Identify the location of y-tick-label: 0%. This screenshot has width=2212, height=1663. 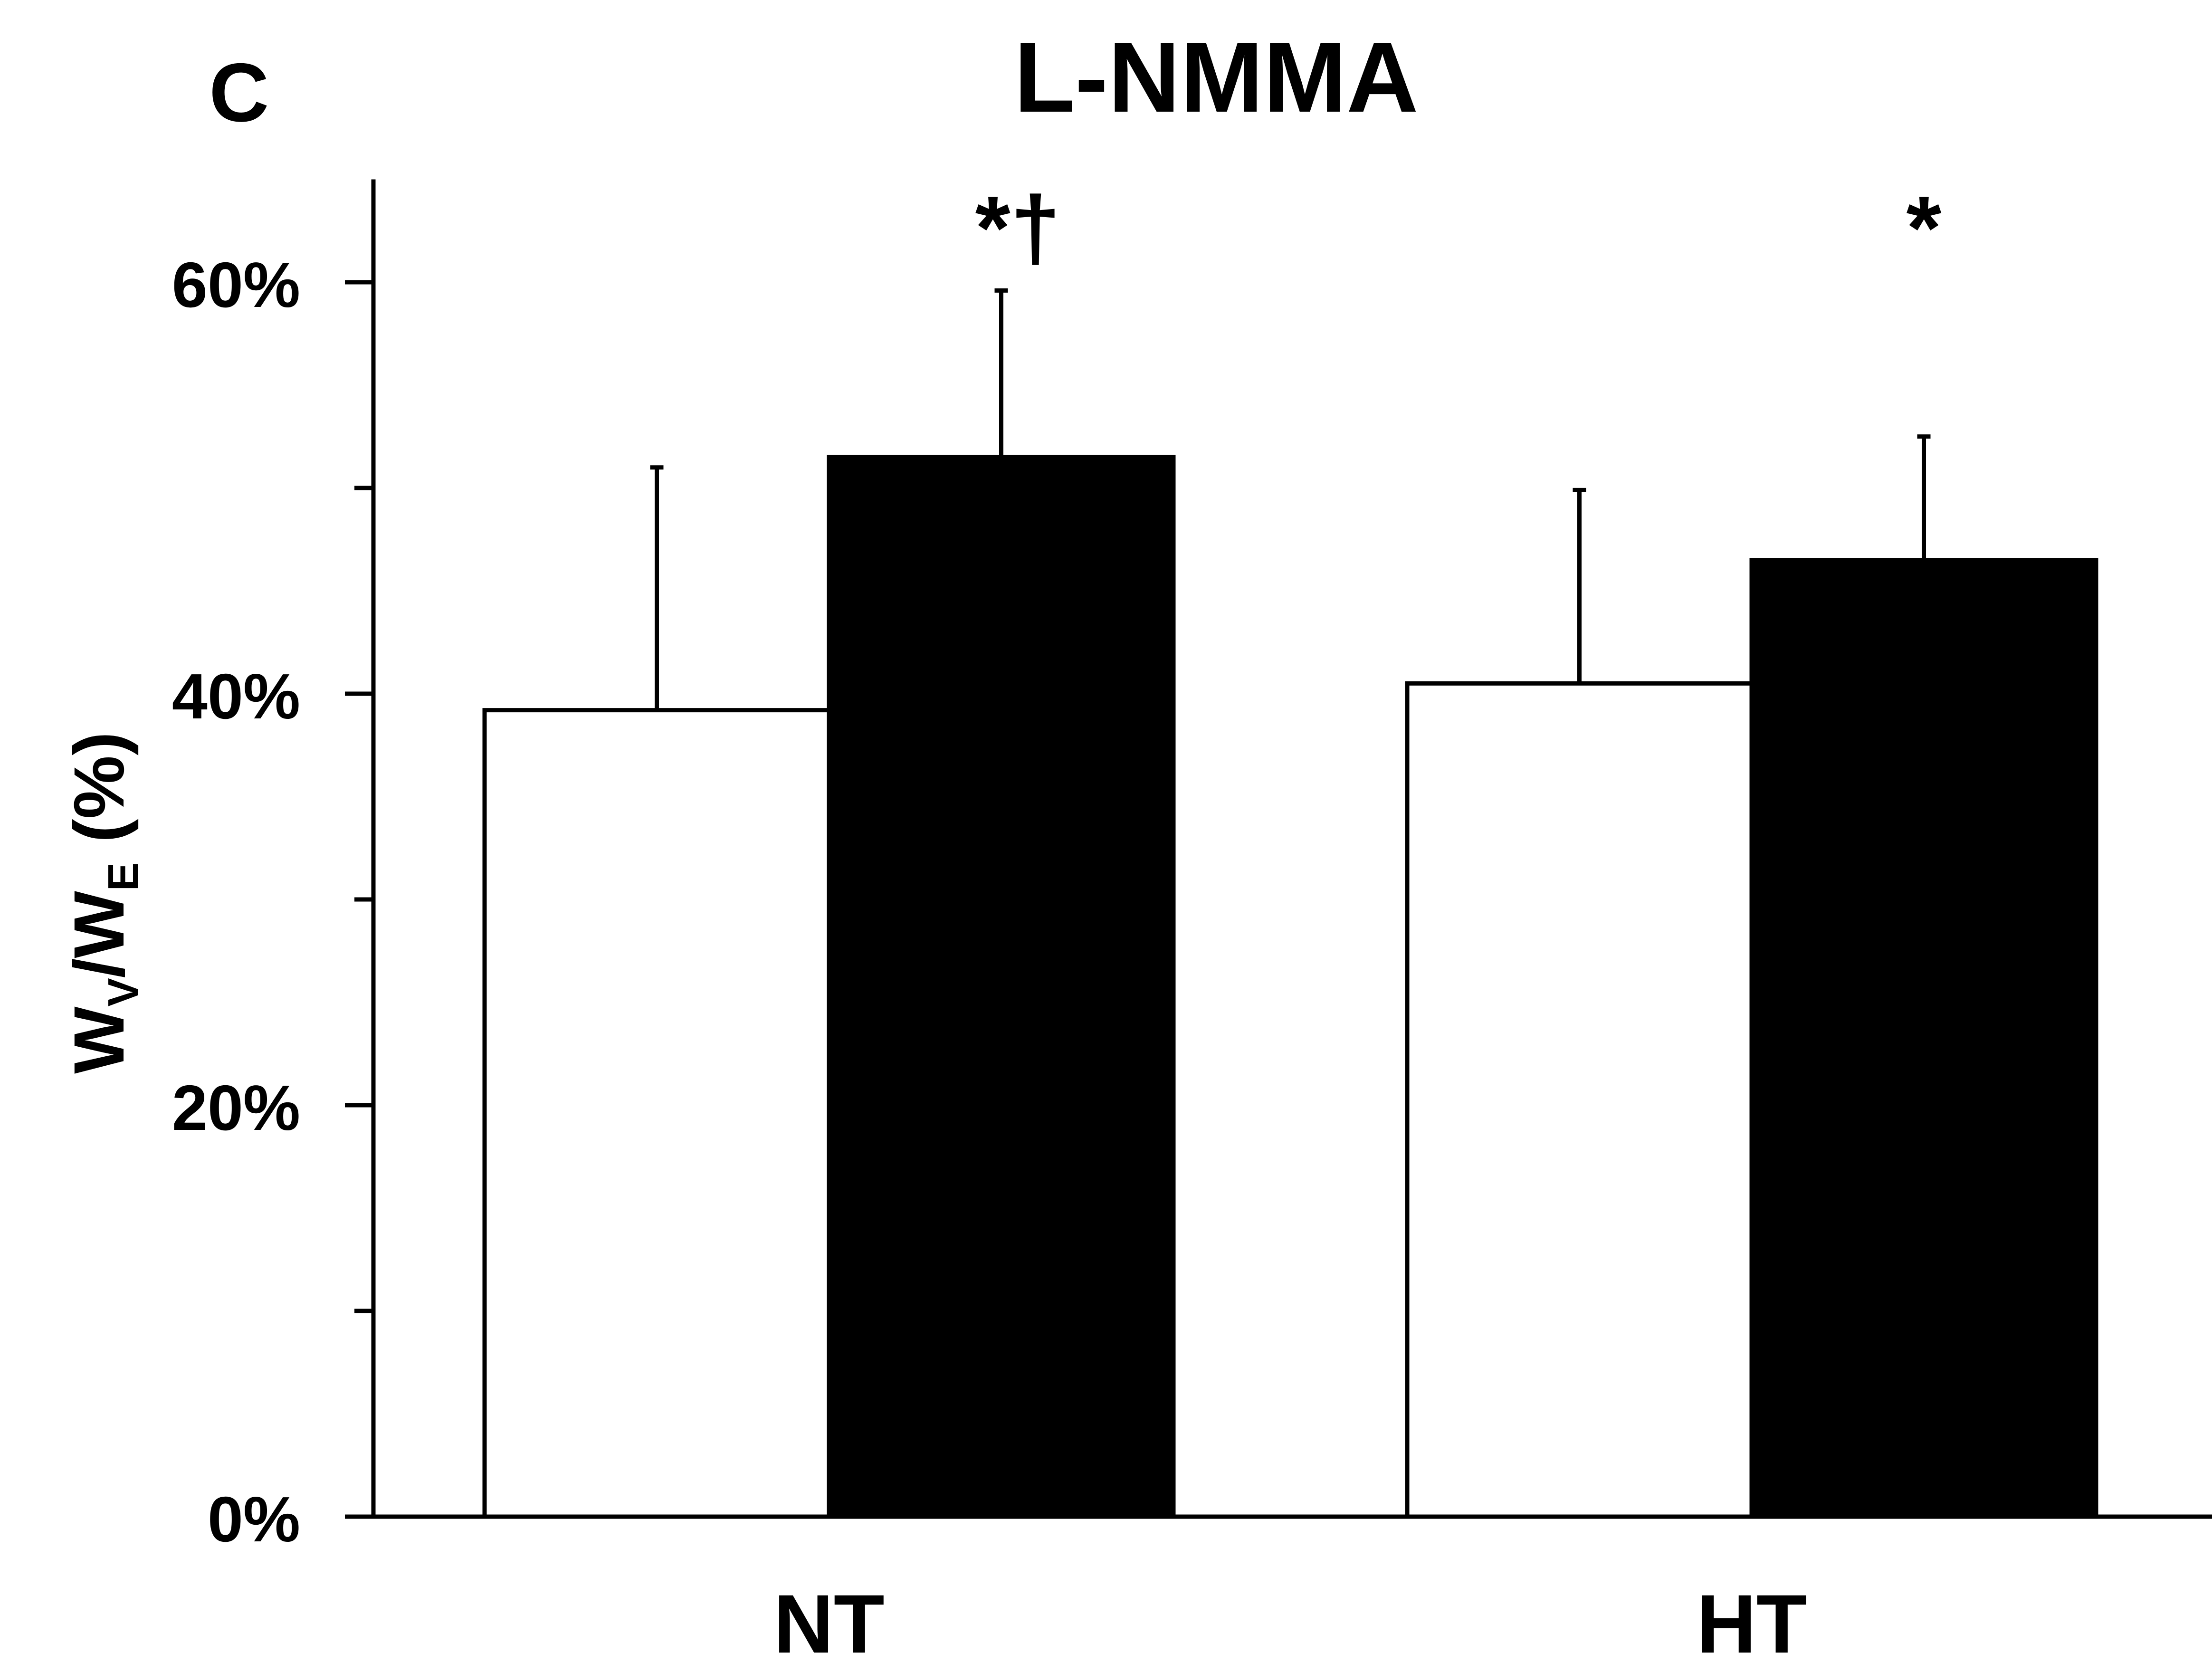
(254, 1519).